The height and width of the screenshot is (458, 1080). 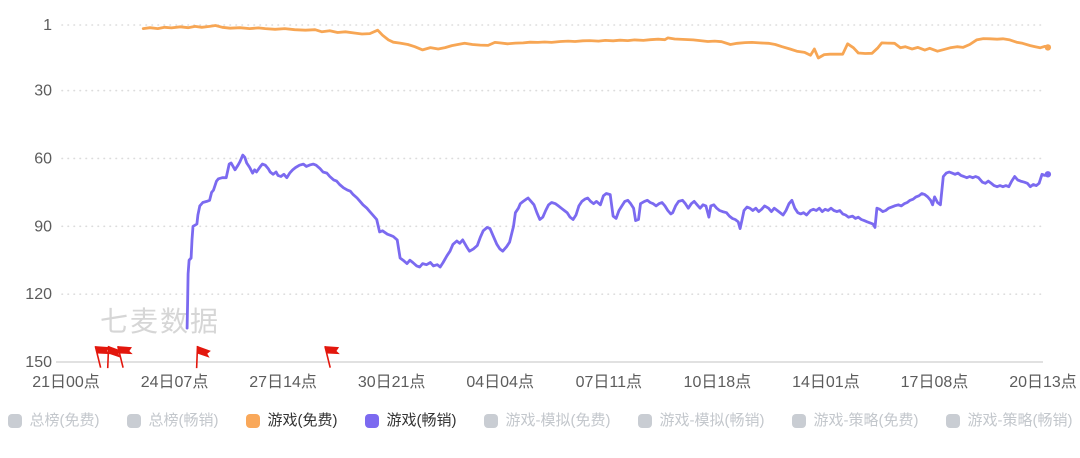 I want to click on series-line-游戏(免费), so click(x=595, y=42).